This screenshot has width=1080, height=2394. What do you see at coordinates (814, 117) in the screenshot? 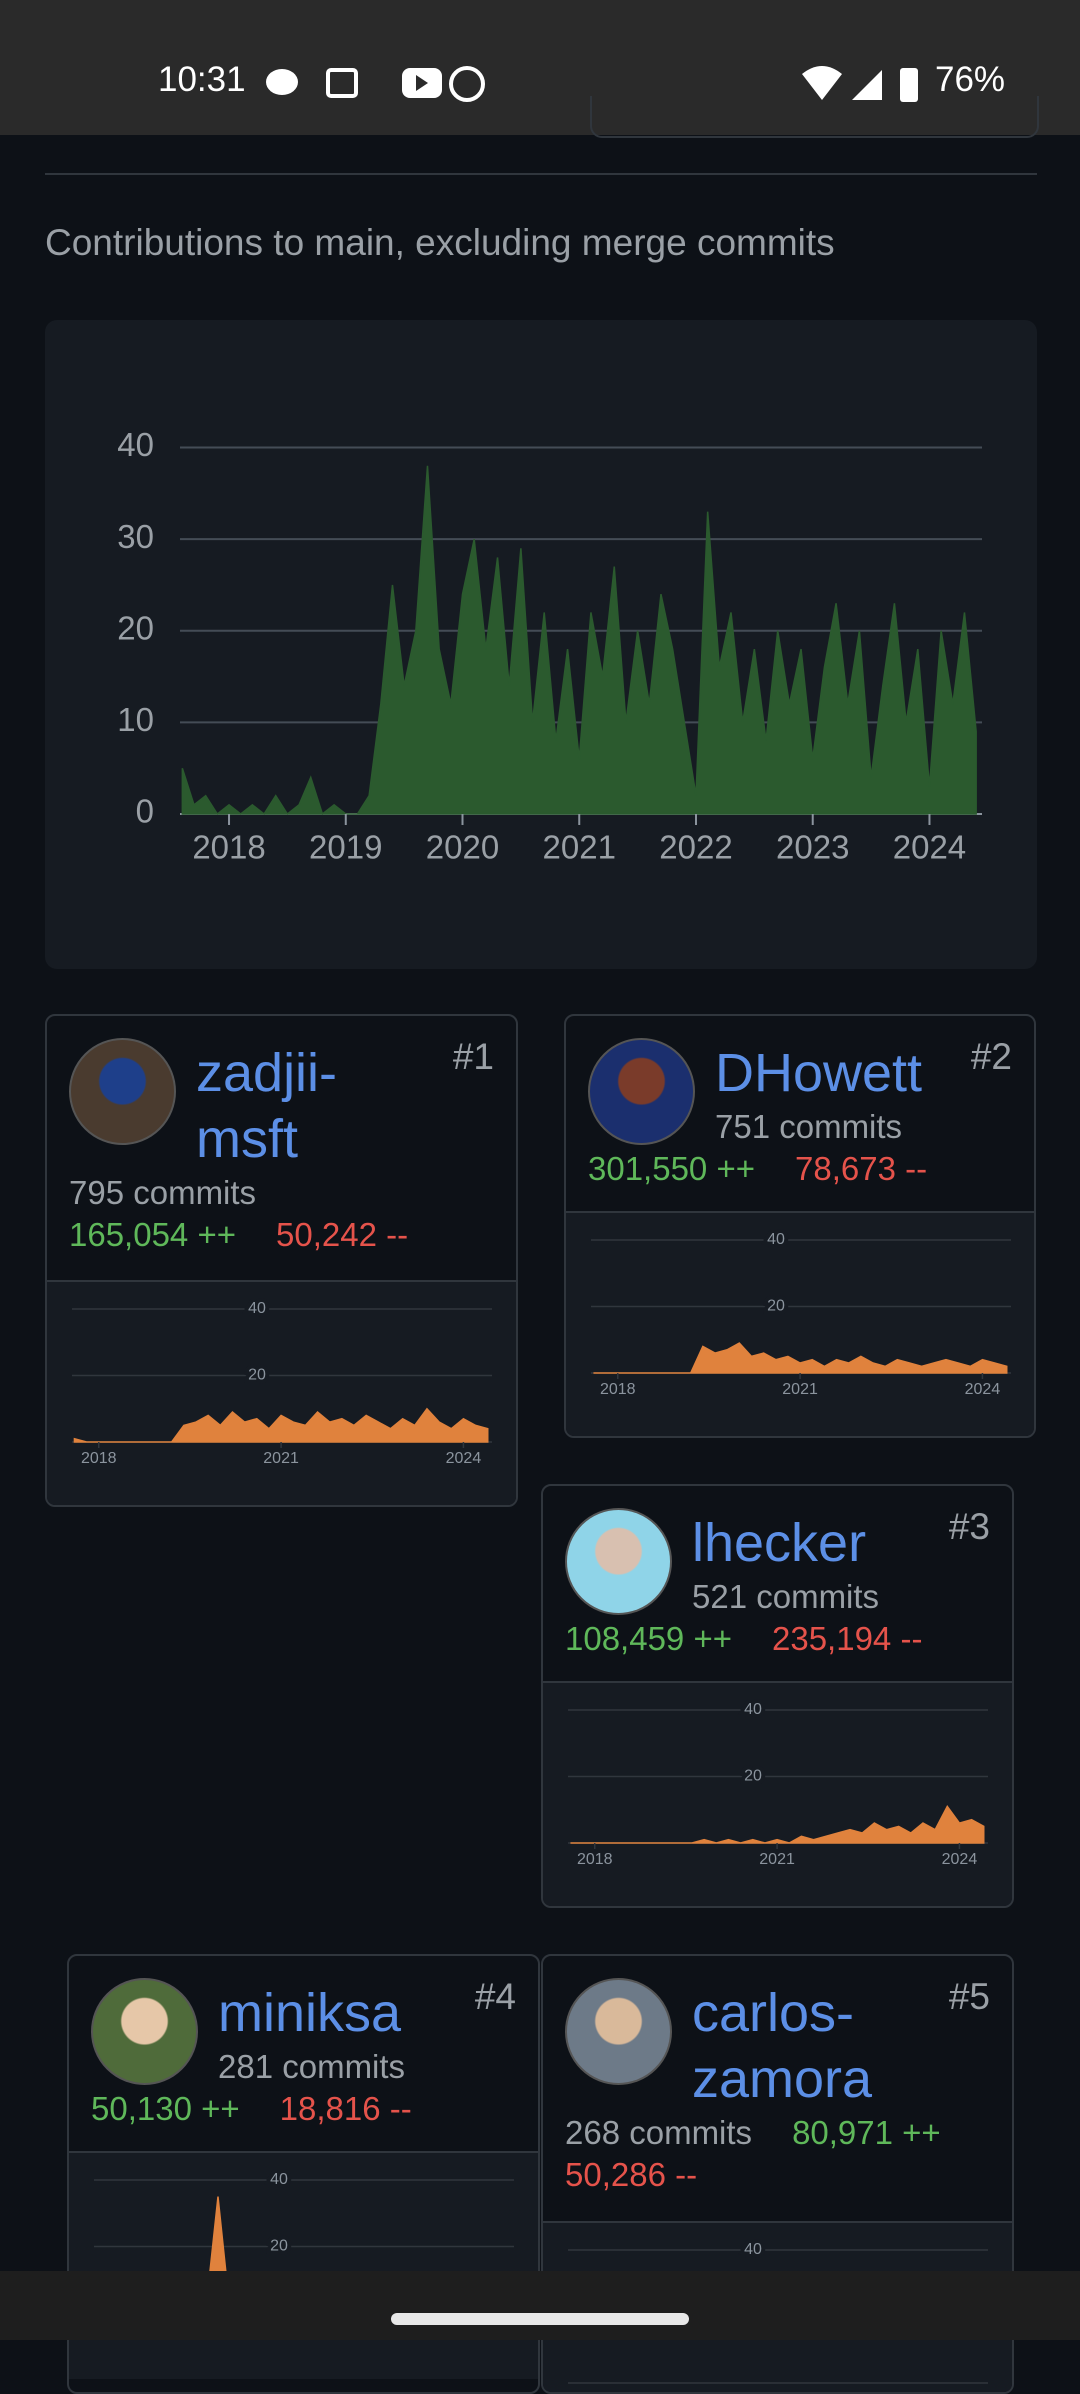
I see `panel-edge` at bounding box center [814, 117].